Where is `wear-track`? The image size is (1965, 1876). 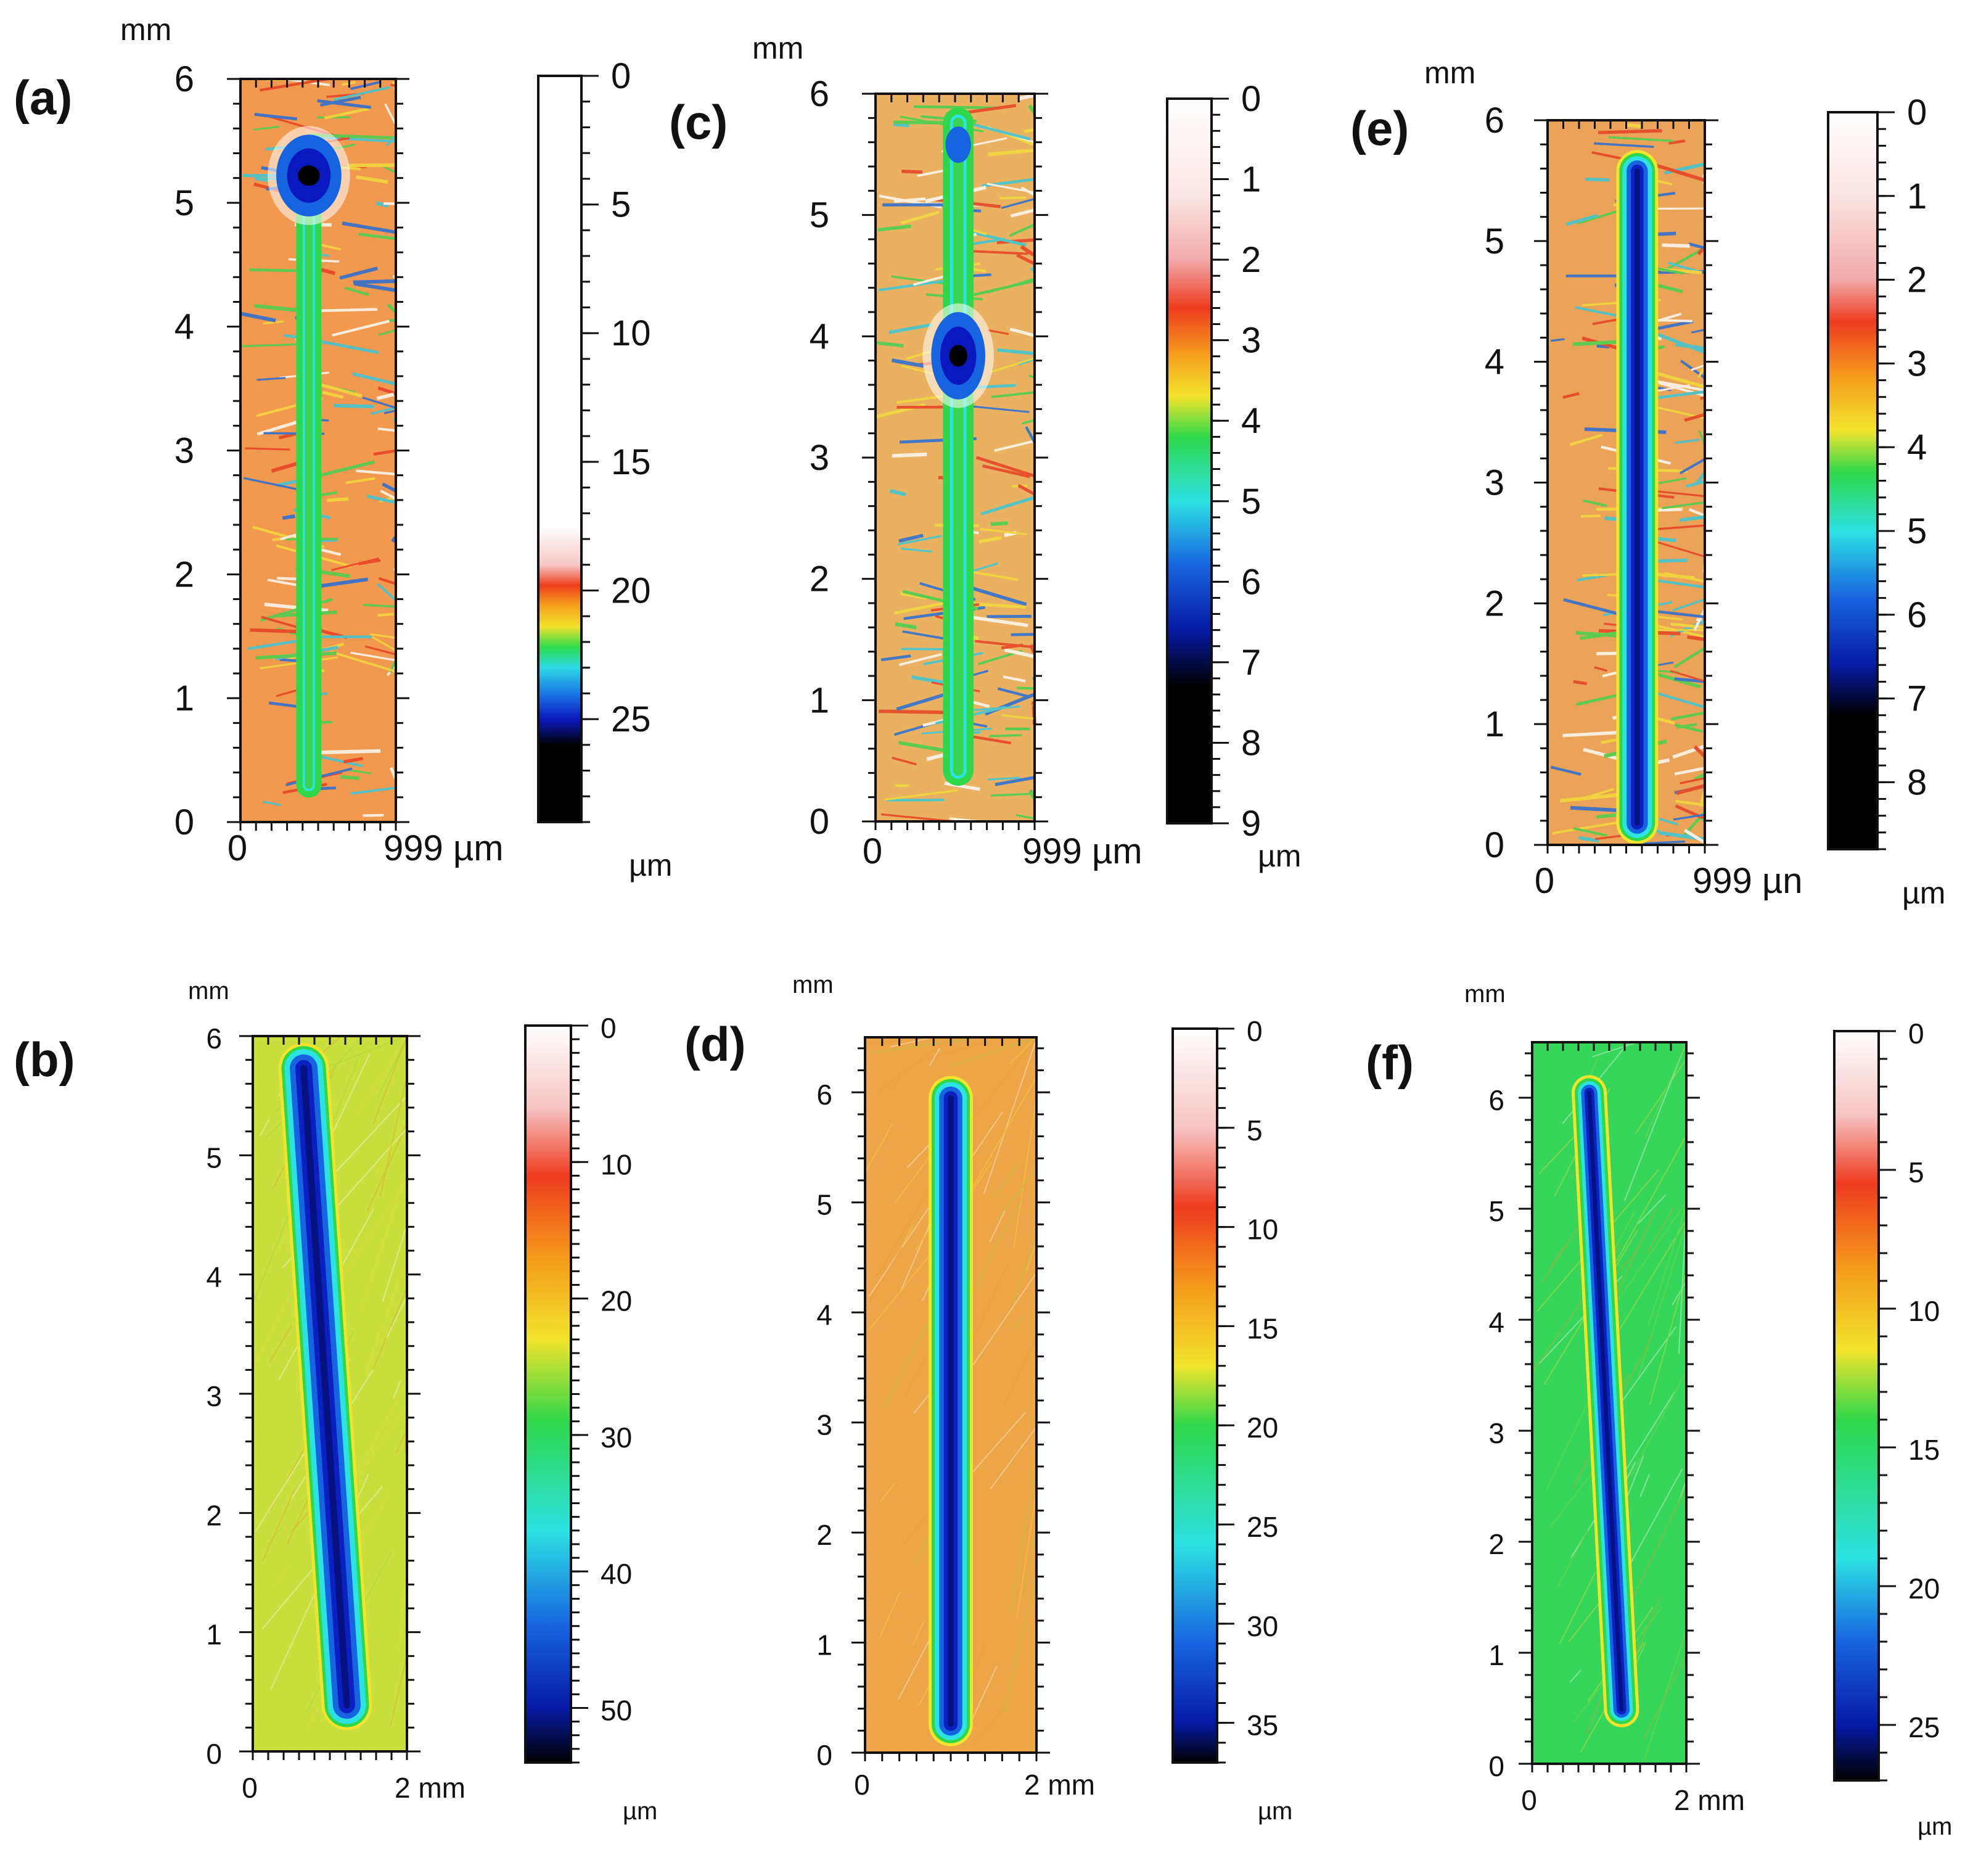
wear-track is located at coordinates (325, 1386).